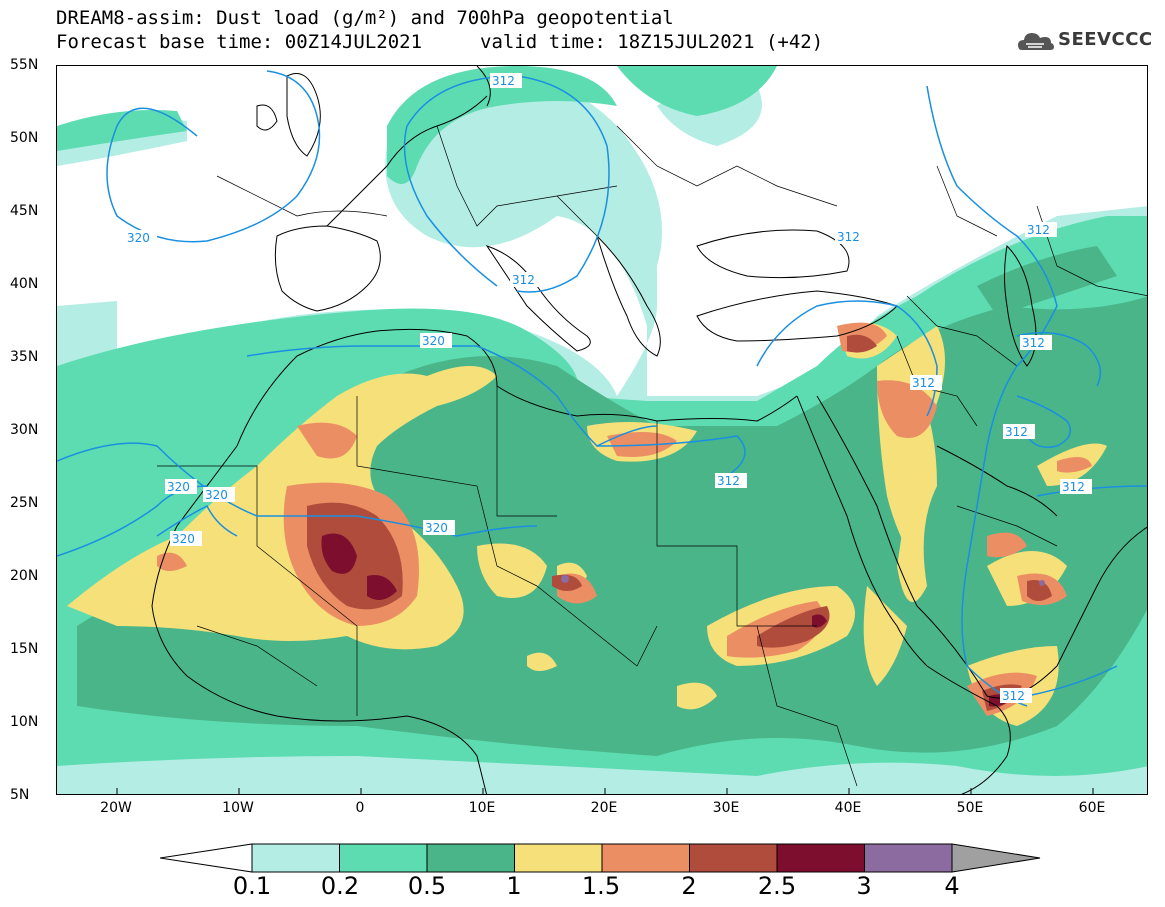  What do you see at coordinates (24, 649) in the screenshot?
I see `lat-label-15n: 15N` at bounding box center [24, 649].